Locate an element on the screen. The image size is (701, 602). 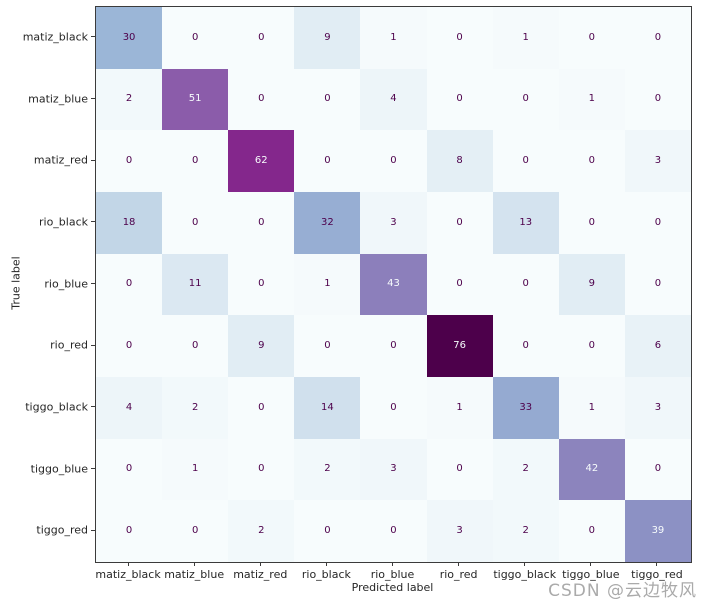
matrix-cell: 62 is located at coordinates (261, 161).